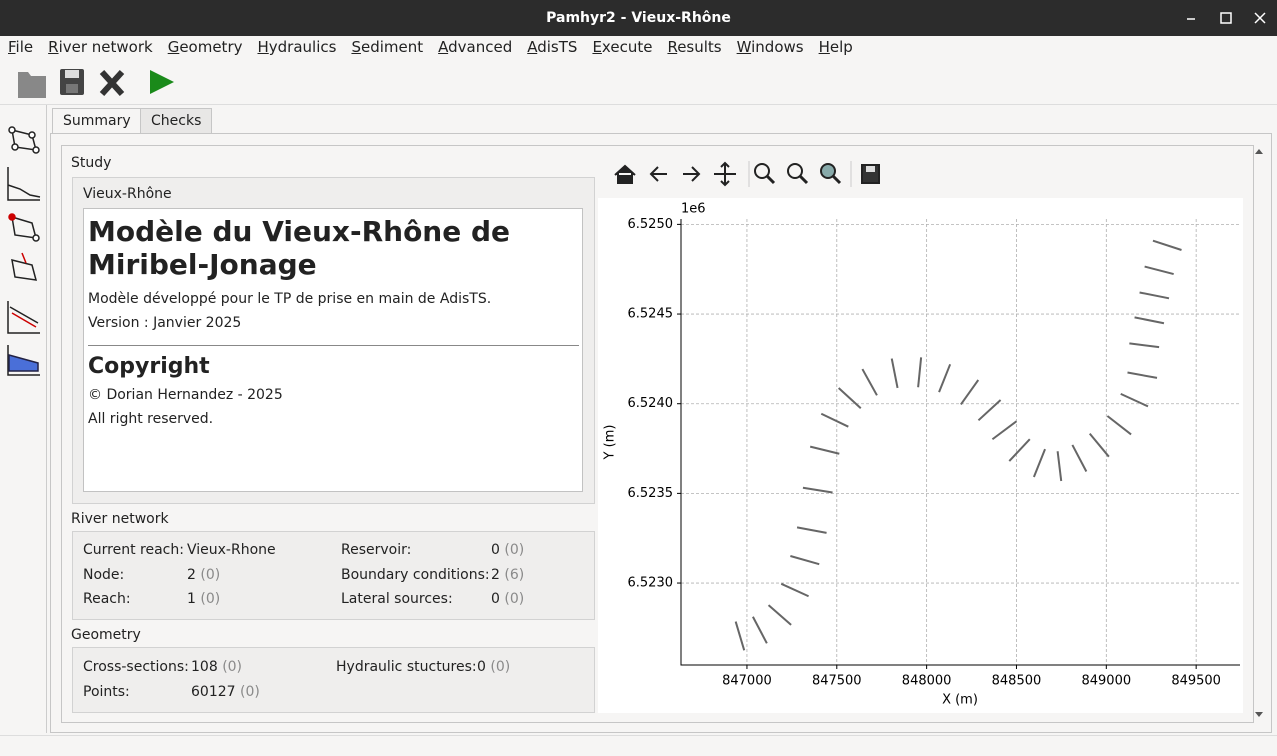  What do you see at coordinates (21, 47) in the screenshot?
I see `menu-item: File` at bounding box center [21, 47].